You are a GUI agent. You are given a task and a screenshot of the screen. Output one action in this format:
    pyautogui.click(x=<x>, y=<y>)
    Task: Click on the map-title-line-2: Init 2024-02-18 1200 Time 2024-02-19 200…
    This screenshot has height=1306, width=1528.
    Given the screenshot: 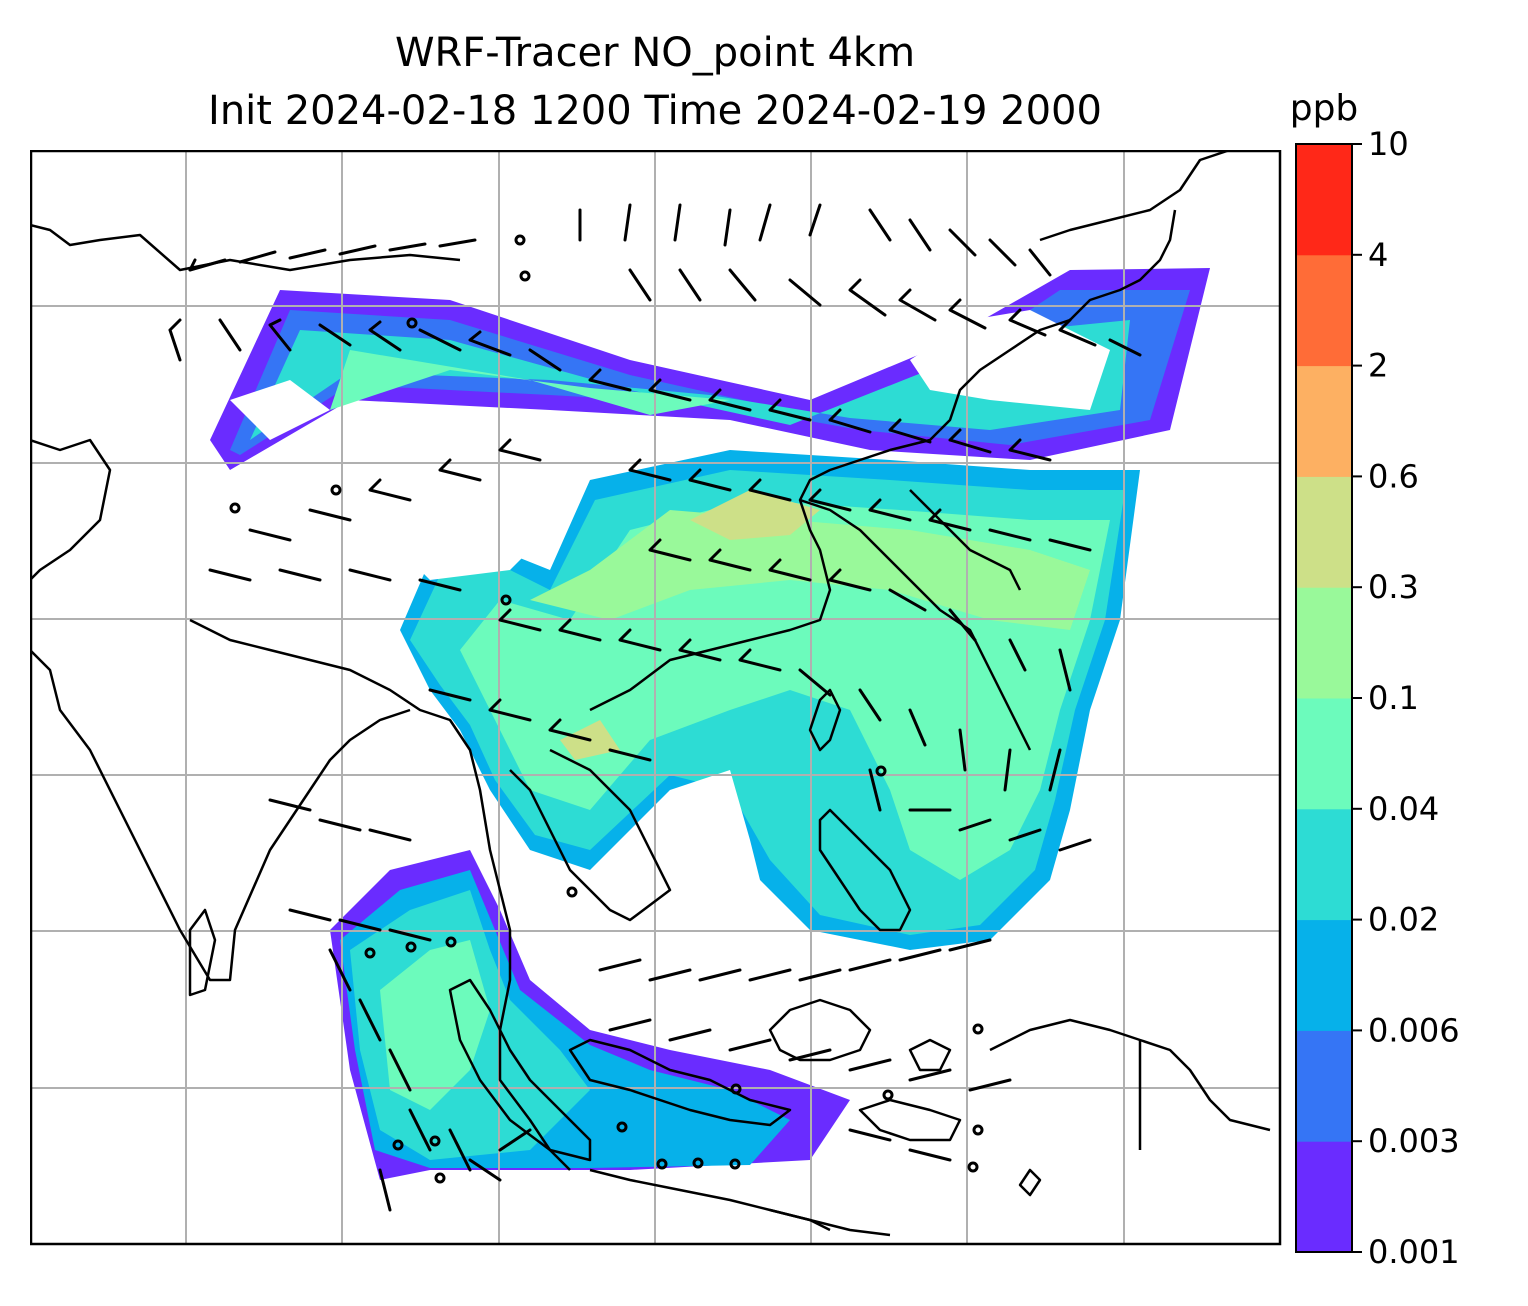 What is the action you would take?
    pyautogui.click(x=655, y=111)
    